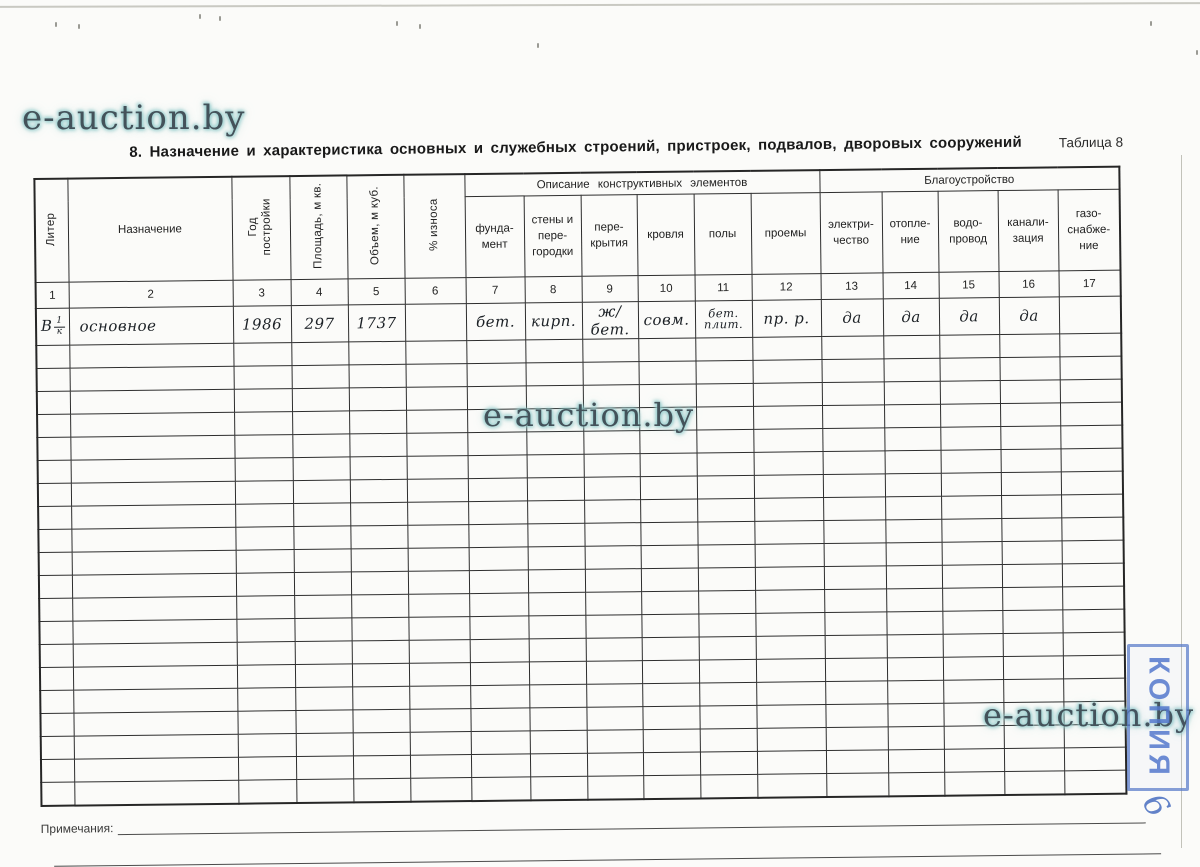  I want to click on header-wear: % износа, so click(434, 226).